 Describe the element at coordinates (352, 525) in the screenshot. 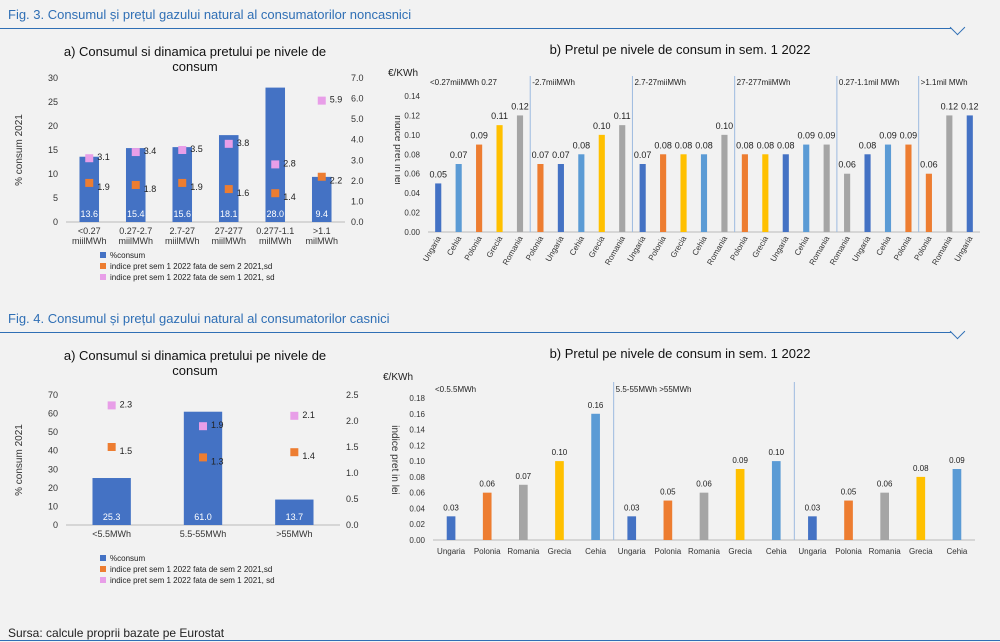

I see `fig4a-right-tick: 0.0` at that location.